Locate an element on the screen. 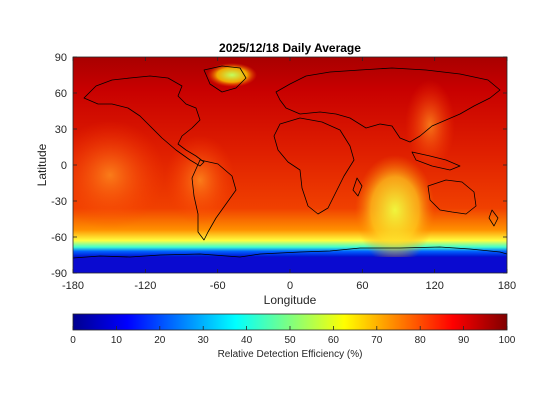 The image size is (560, 420). coastline-greenland is located at coordinates (225, 79).